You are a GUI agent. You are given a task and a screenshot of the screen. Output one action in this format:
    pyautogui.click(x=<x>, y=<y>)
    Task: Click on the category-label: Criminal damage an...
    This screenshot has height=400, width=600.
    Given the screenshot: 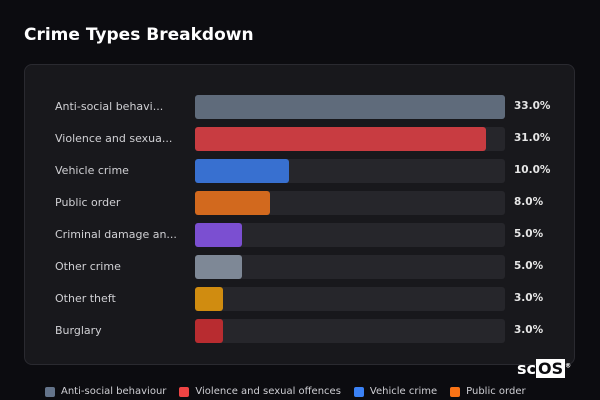 What is the action you would take?
    pyautogui.click(x=116, y=234)
    